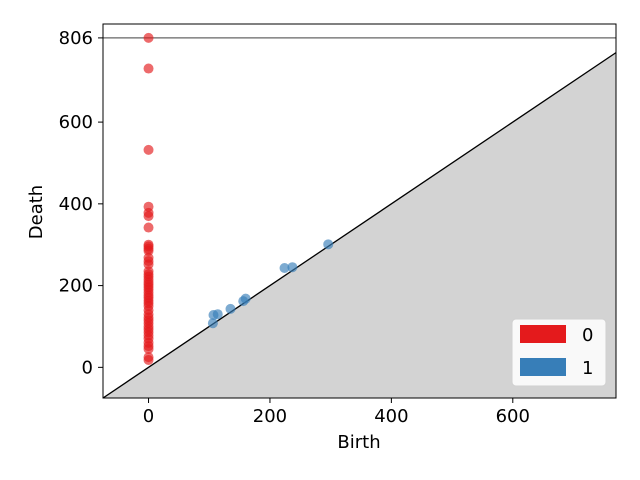 This screenshot has height=480, width=640. Describe the element at coordinates (76, 38) in the screenshot. I see `y-tick-label-806: 806` at that location.